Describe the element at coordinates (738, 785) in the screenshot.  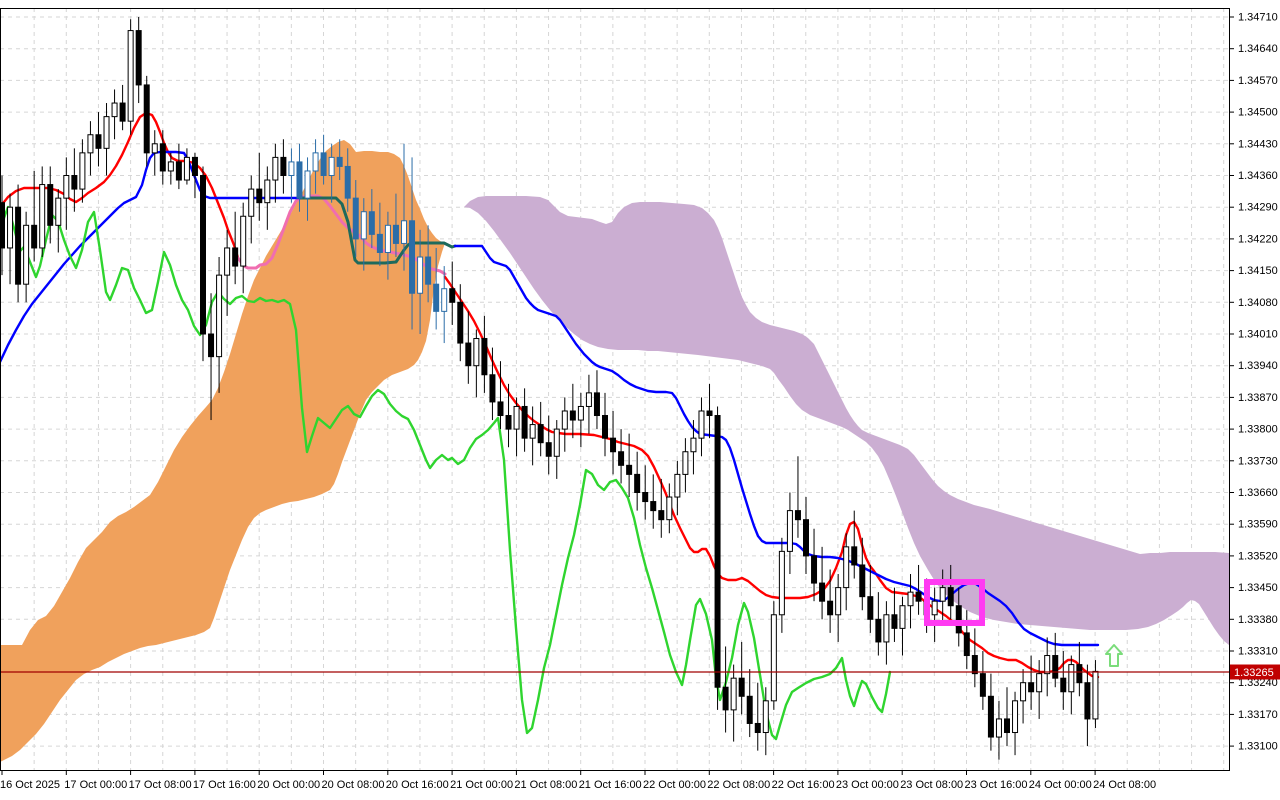
I see `x-axis-label: 22 Oct 08:00` at that location.